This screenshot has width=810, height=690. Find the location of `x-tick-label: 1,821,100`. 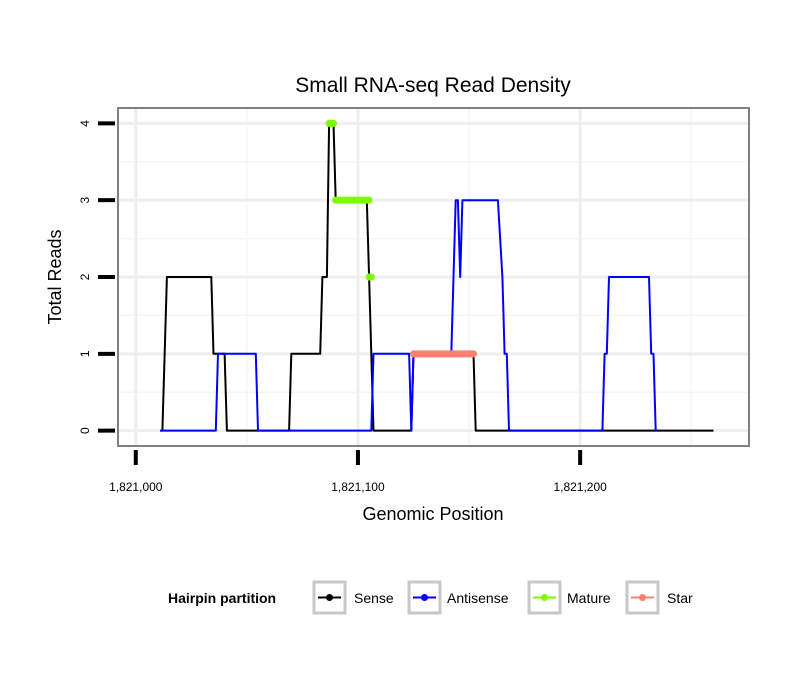

x-tick-label: 1,821,100 is located at coordinates (358, 487).